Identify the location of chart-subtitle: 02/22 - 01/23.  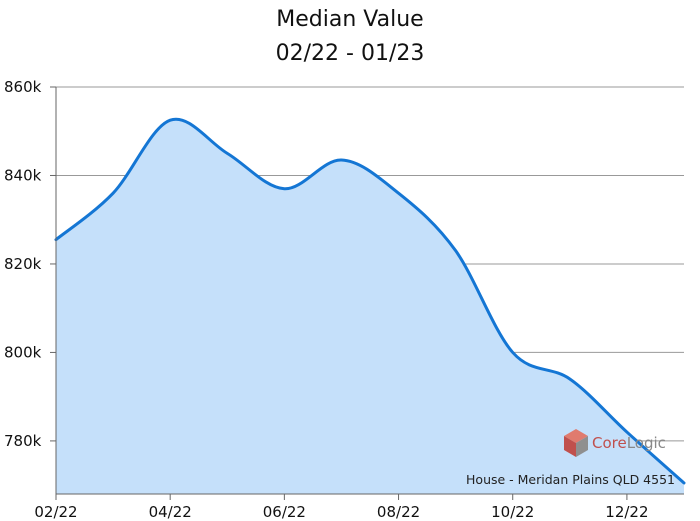
(350, 53).